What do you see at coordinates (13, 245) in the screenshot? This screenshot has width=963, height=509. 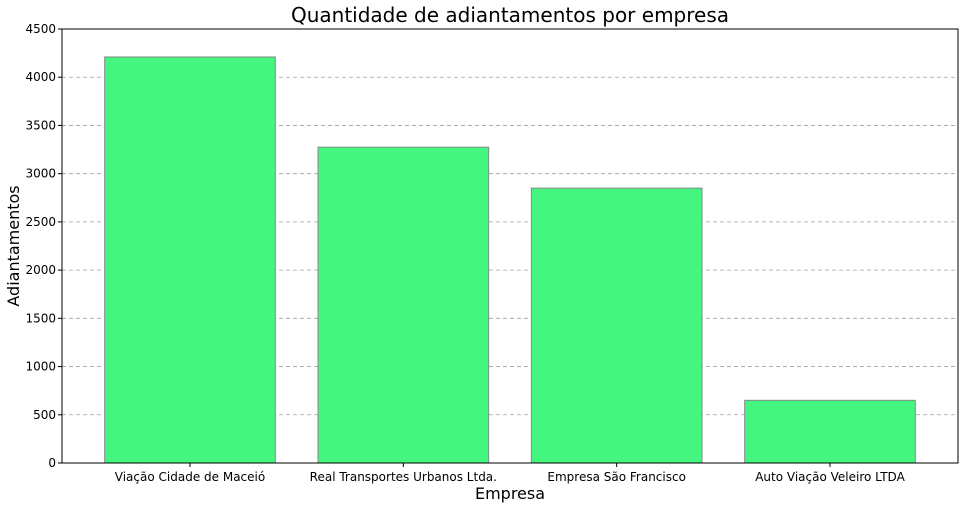 I see `y-axis-label: Adiantamentos` at bounding box center [13, 245].